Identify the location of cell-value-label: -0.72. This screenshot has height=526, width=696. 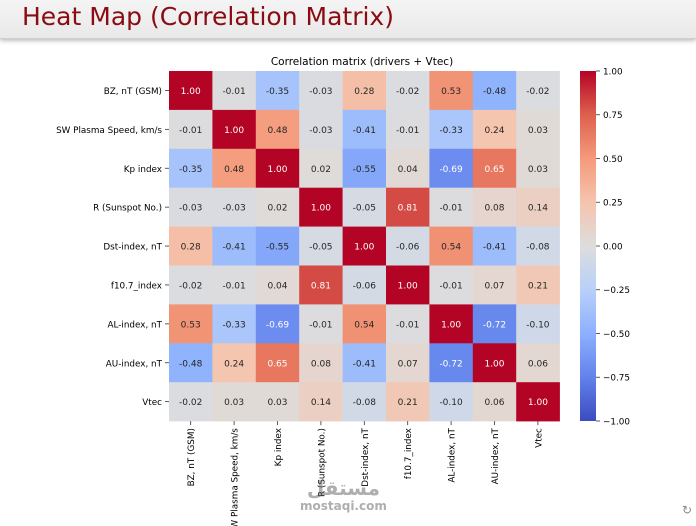
(494, 325).